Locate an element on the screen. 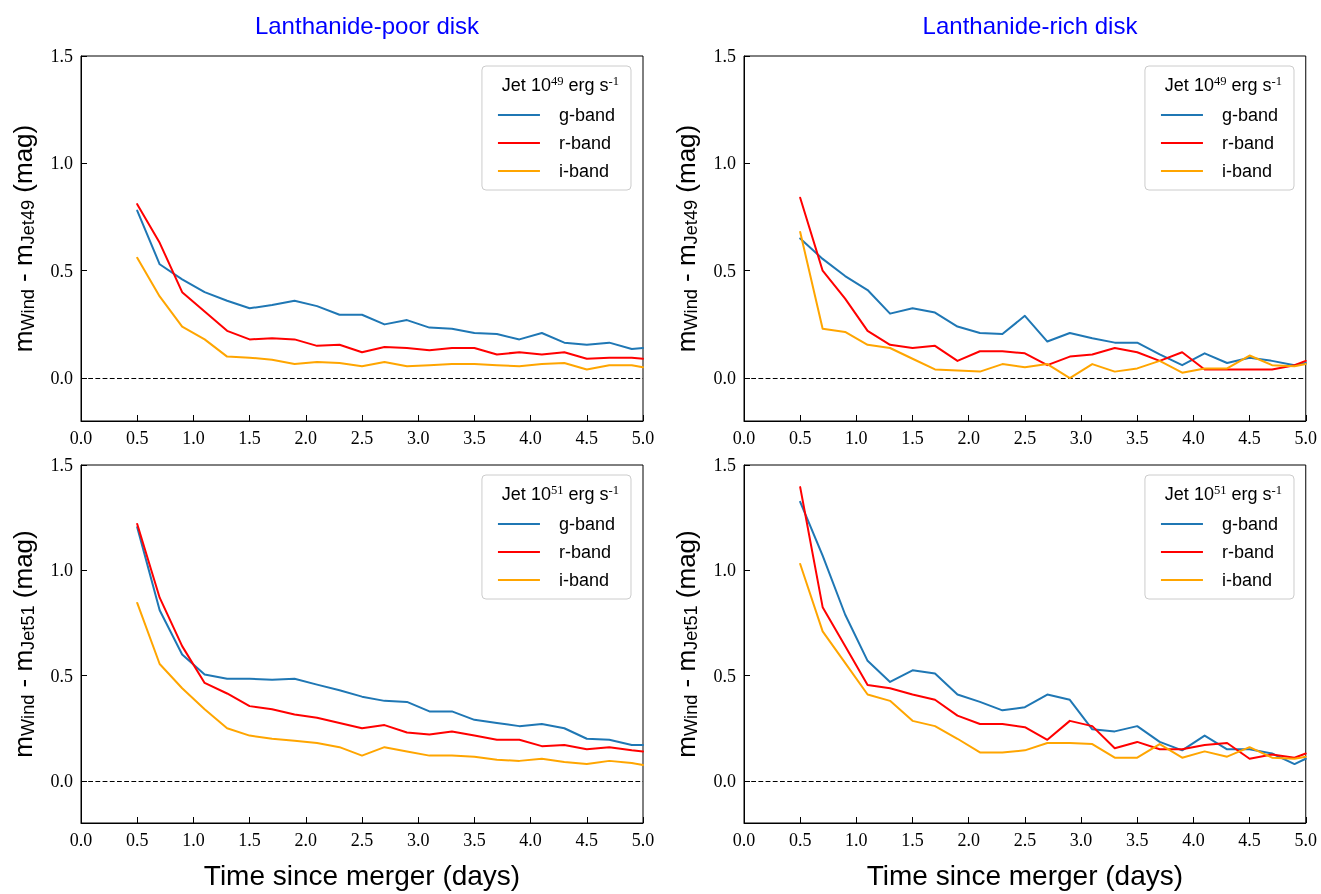 The height and width of the screenshot is (894, 1321). chart-title: Lanthanide-rich disk is located at coordinates (1030, 25).